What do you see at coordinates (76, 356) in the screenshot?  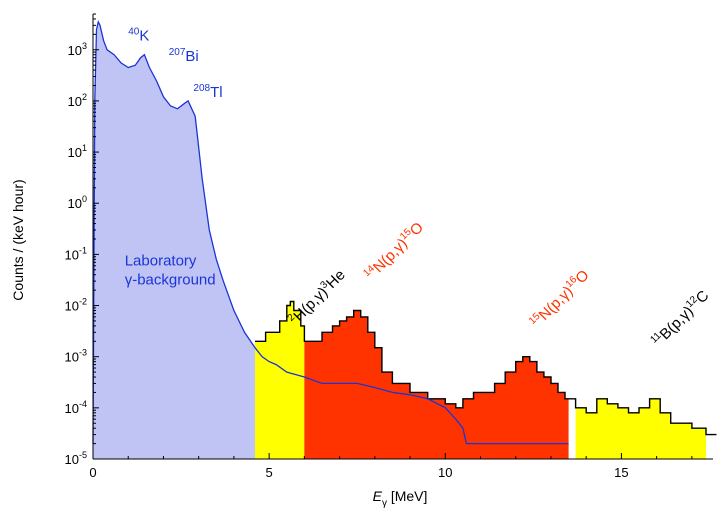 I see `y-tick-label: 10⁻³` at bounding box center [76, 356].